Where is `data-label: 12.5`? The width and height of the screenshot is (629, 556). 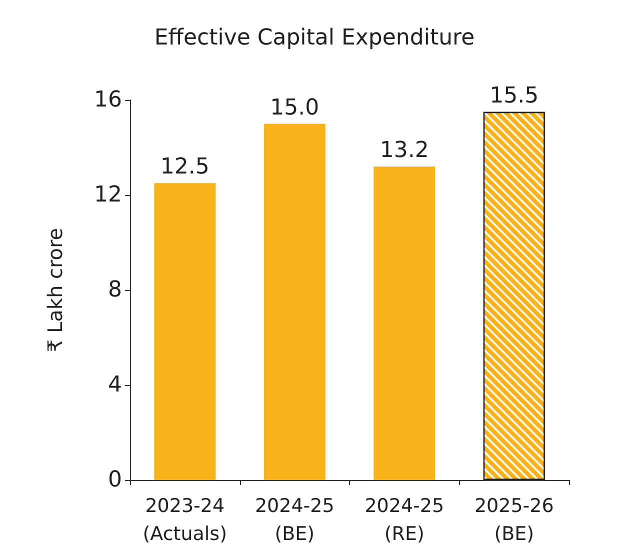 data-label: 12.5 is located at coordinates (185, 167).